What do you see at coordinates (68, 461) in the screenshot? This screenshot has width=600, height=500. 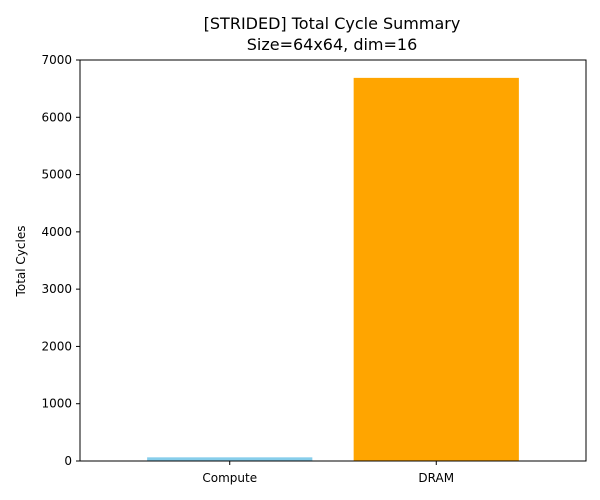 I see `y-tick-label: 0` at bounding box center [68, 461].